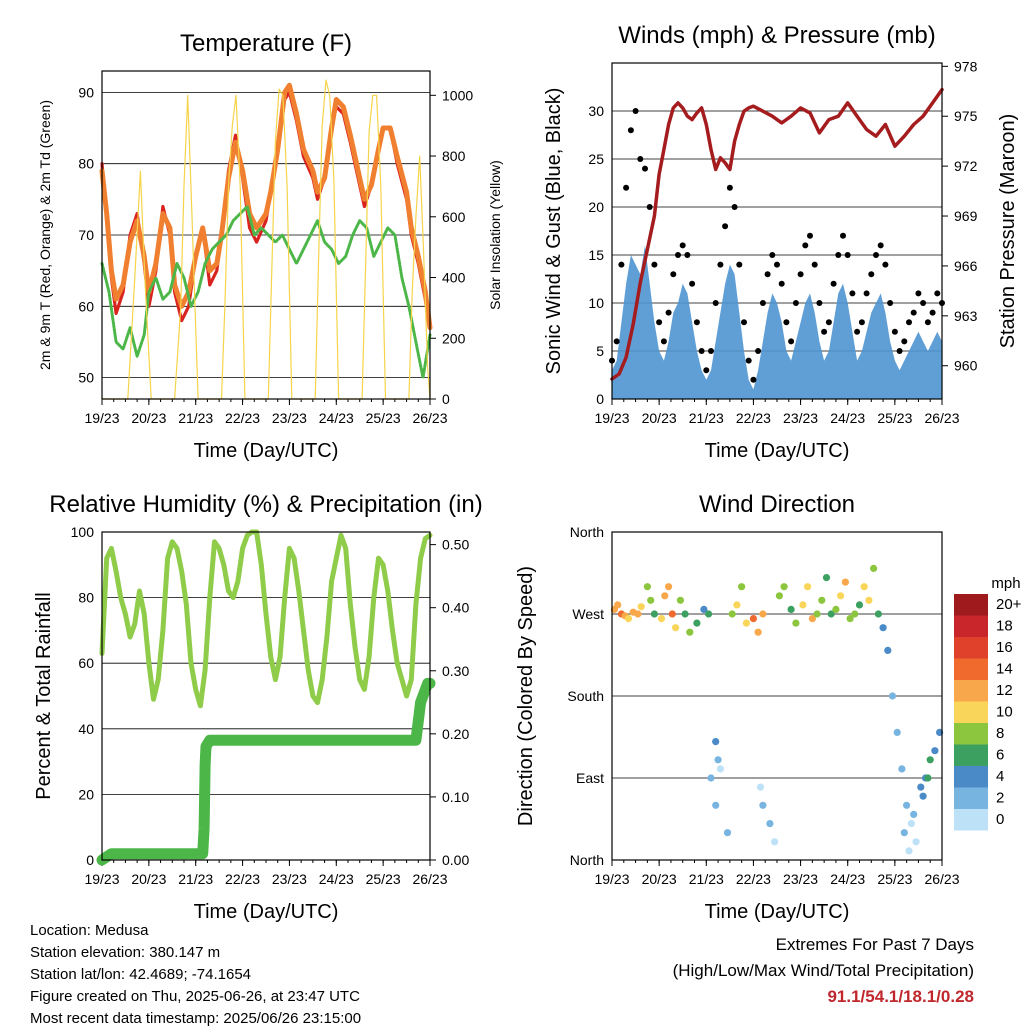 The image size is (1024, 1030). I want to click on dewpoint-series, so click(266, 292).